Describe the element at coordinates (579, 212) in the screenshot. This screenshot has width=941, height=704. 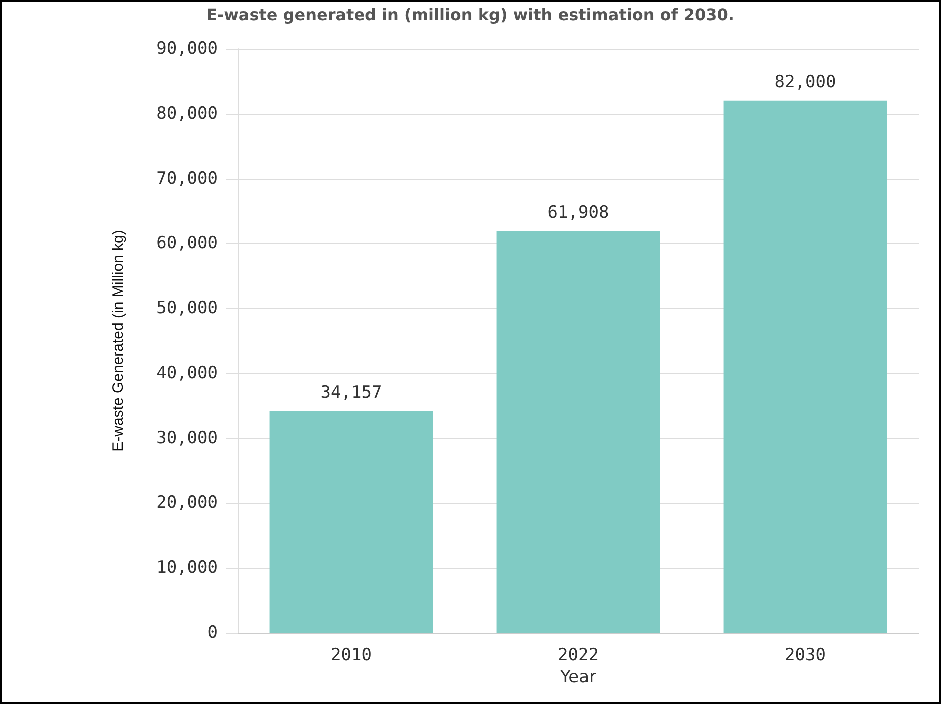
I see `data-label: 61,908` at that location.